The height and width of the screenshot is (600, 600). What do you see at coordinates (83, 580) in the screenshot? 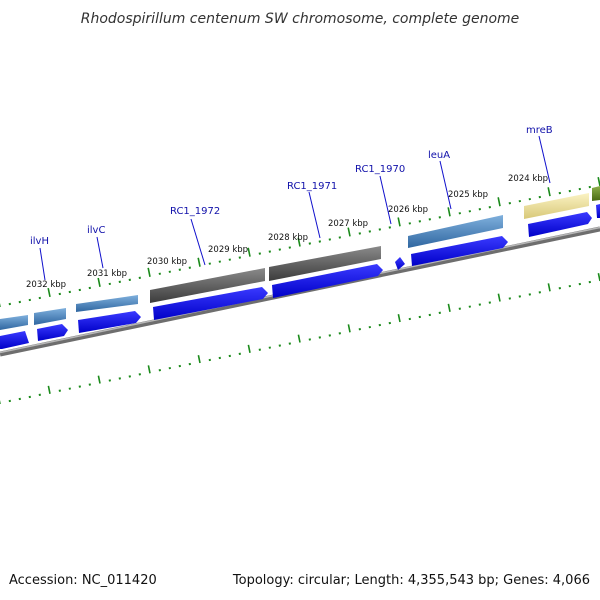
I see `accession-text: Accession: NC_011420` at bounding box center [83, 580].